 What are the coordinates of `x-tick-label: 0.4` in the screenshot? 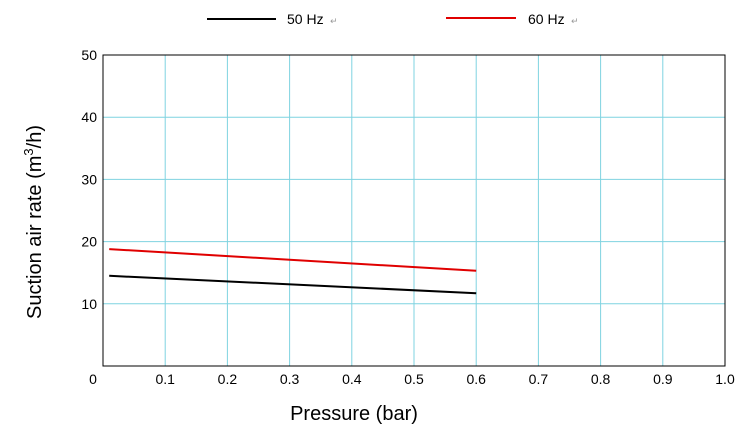 It's located at (352, 379).